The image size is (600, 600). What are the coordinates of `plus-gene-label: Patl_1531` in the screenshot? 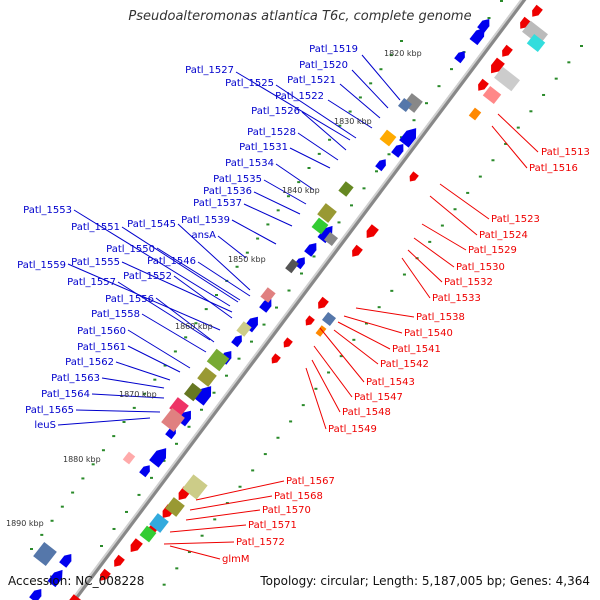 It's located at (263, 147).